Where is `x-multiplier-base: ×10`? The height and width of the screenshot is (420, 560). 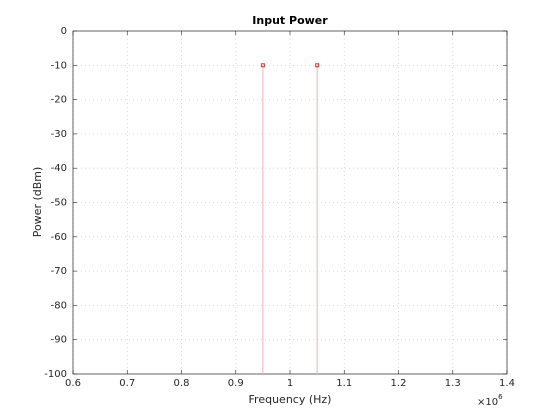
x-multiplier-base: ×10 is located at coordinates (487, 402).